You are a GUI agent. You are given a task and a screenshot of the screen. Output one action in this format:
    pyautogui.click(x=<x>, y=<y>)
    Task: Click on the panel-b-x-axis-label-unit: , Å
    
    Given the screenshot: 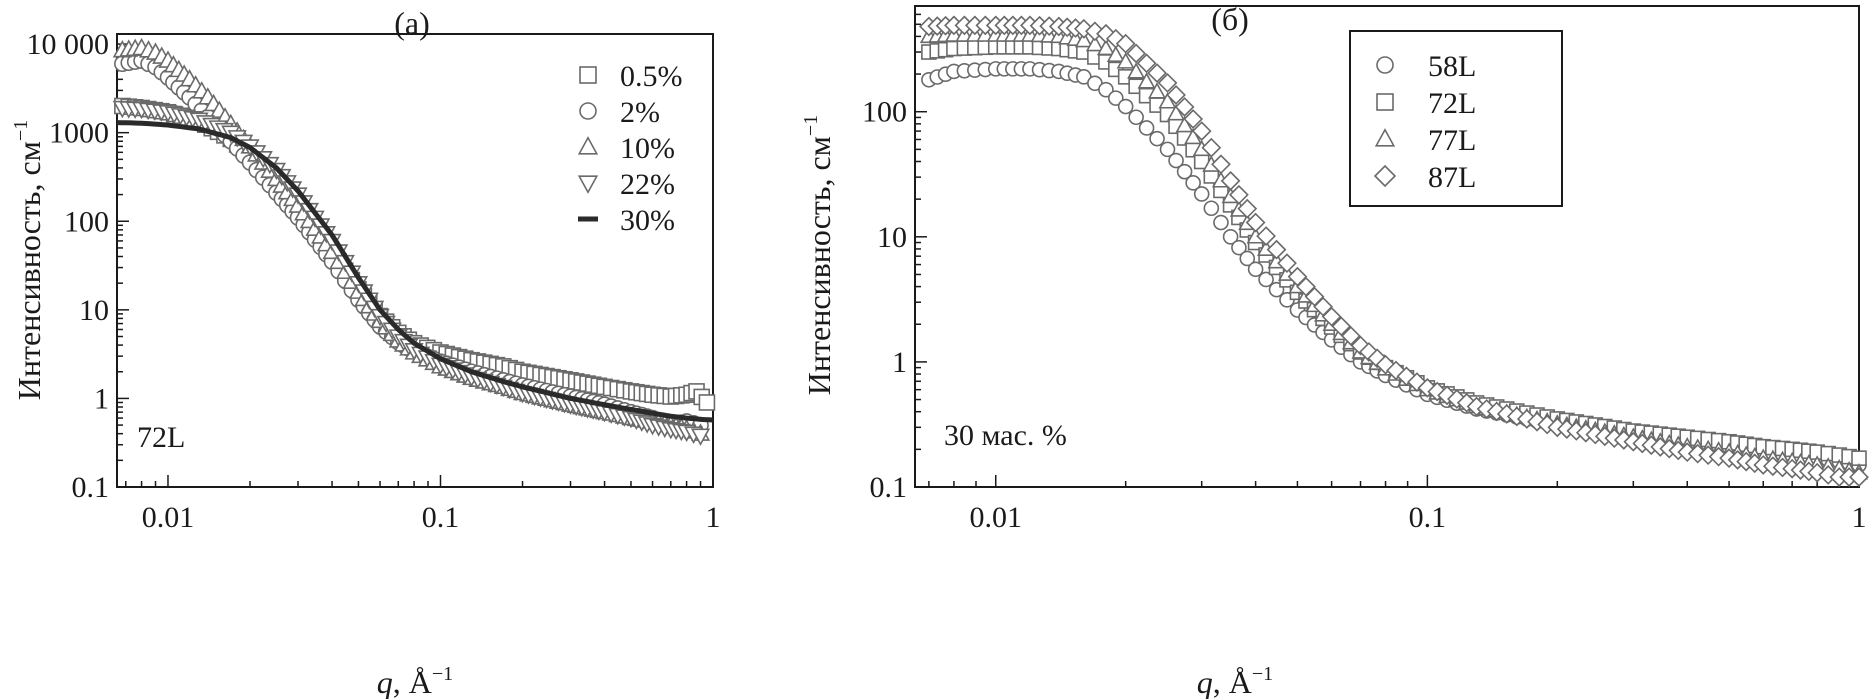 What is the action you would take?
    pyautogui.click(x=1232, y=681)
    